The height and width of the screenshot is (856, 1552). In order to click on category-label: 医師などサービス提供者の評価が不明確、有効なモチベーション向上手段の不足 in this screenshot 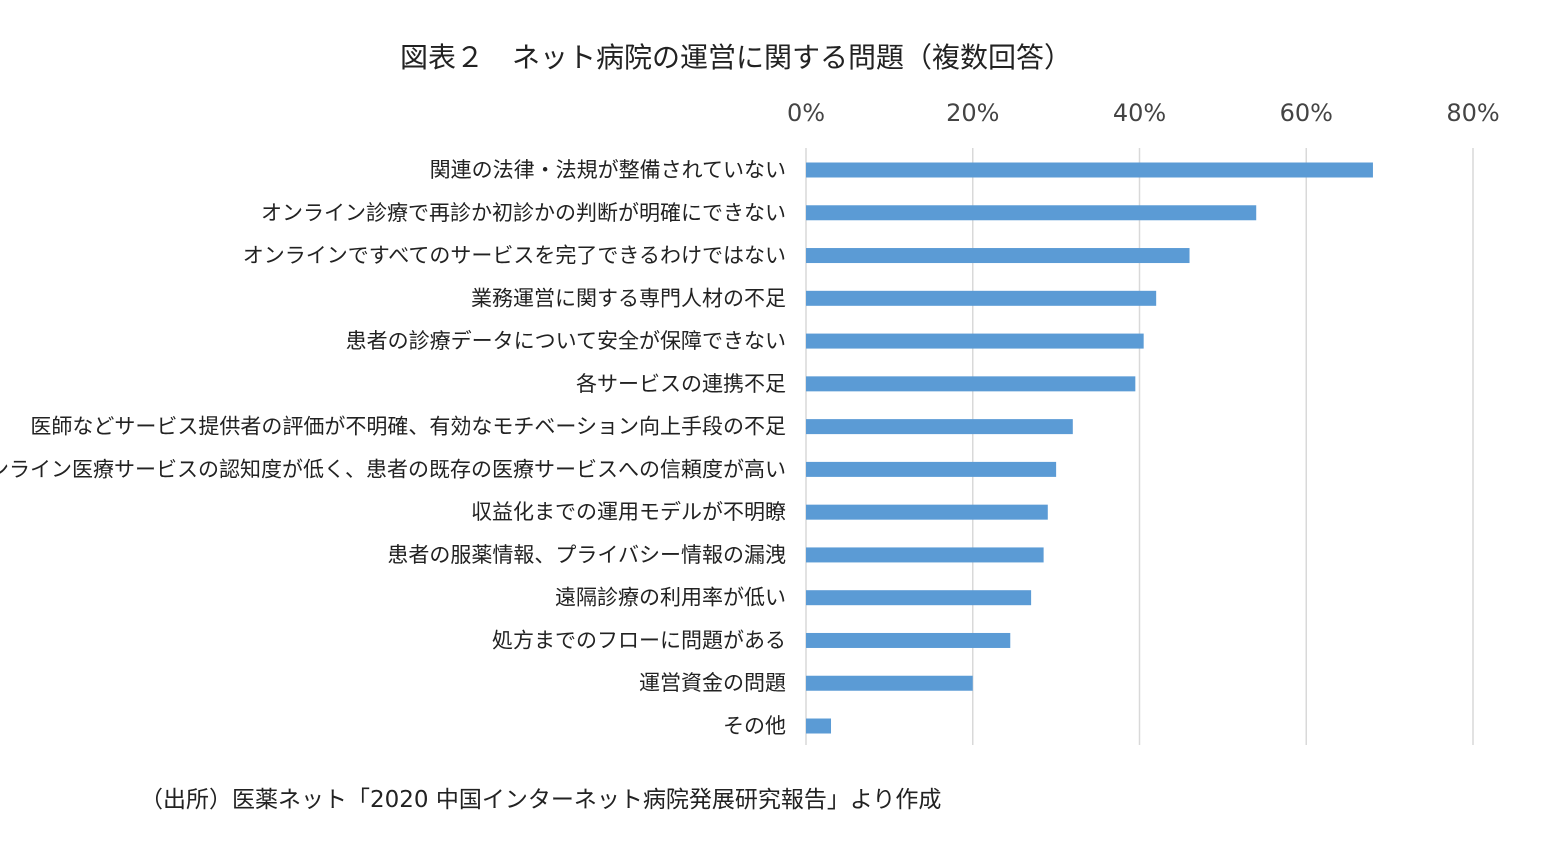, I will do `click(408, 427)`.